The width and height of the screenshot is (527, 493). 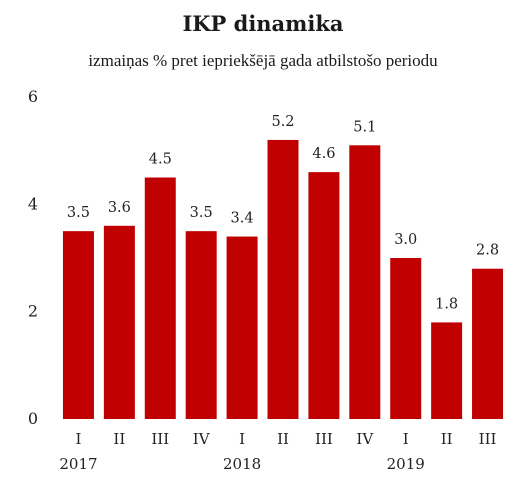 What do you see at coordinates (405, 240) in the screenshot?
I see `data-label: 3.0` at bounding box center [405, 240].